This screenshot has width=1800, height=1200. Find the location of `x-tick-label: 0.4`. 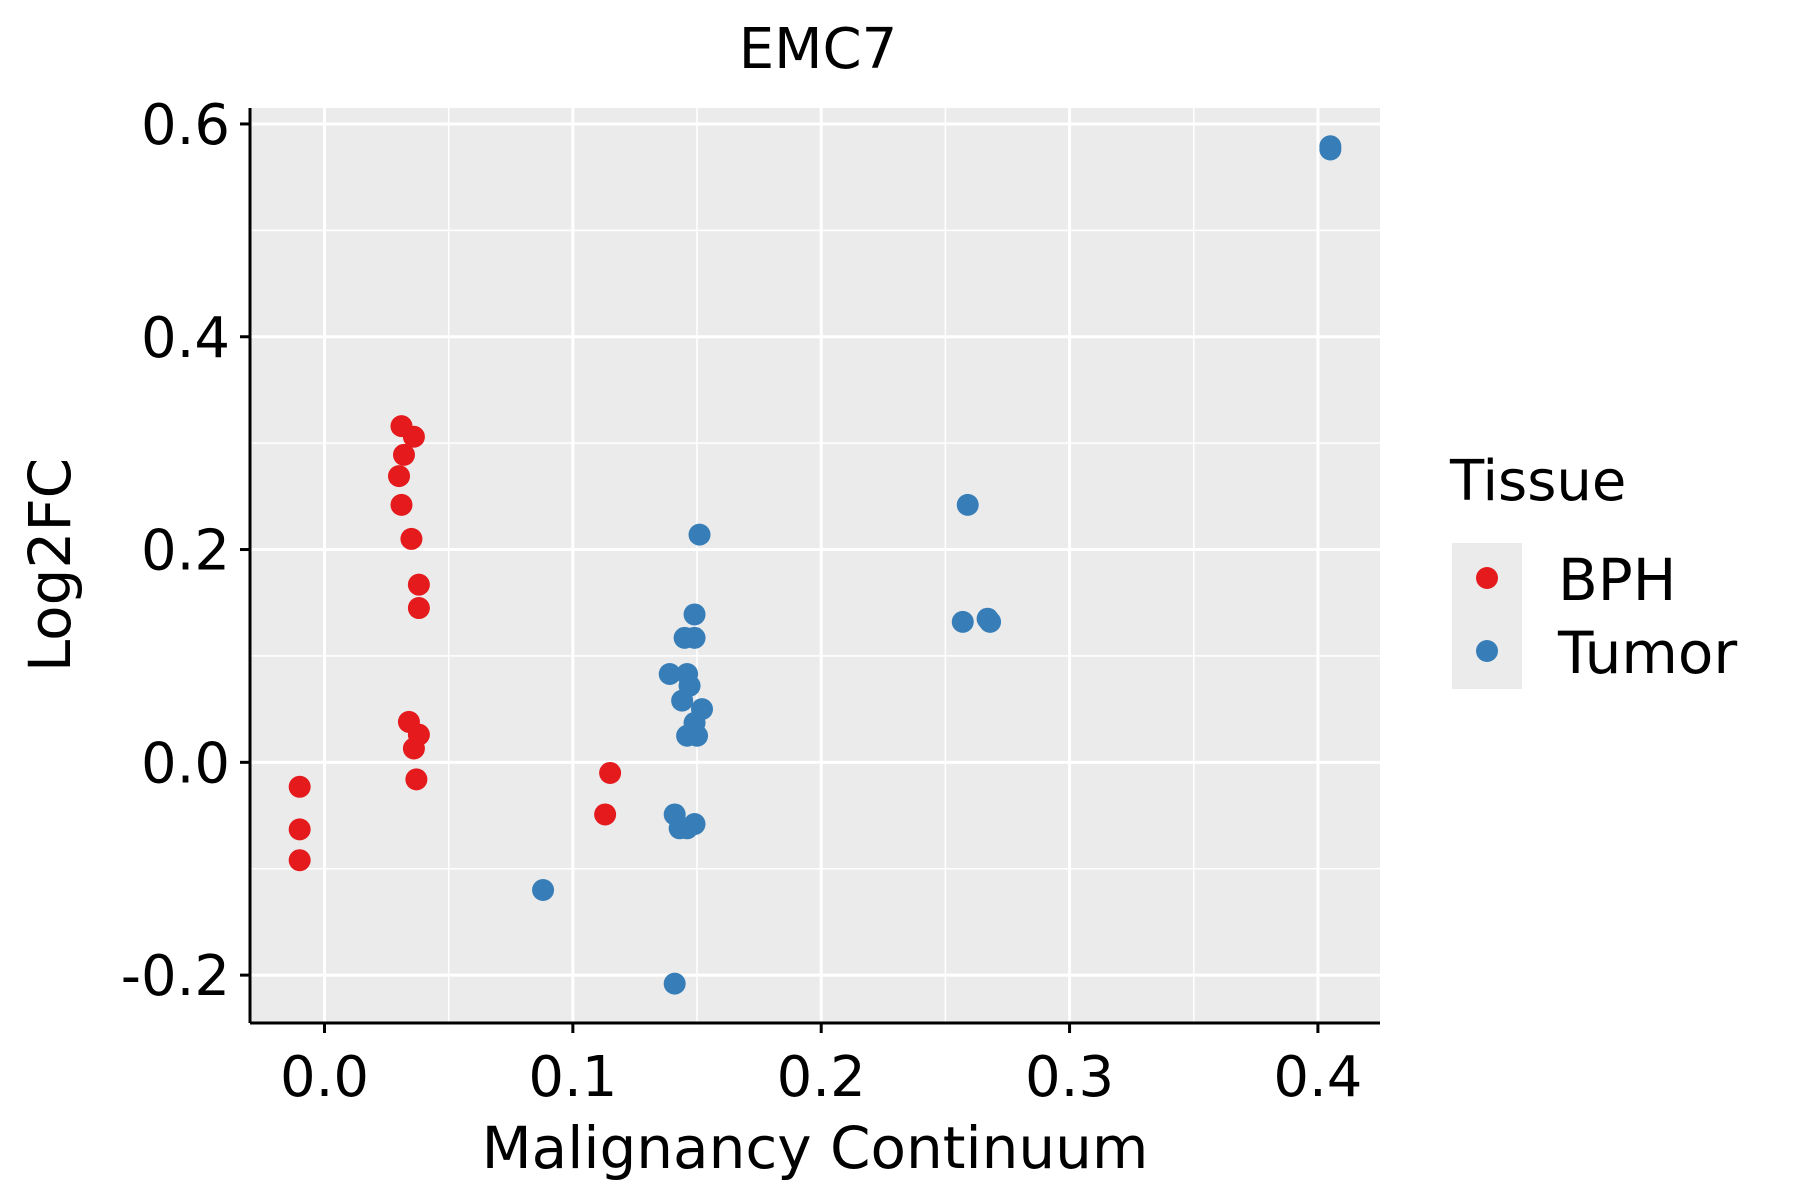

x-tick-label: 0.4 is located at coordinates (1317, 1077).